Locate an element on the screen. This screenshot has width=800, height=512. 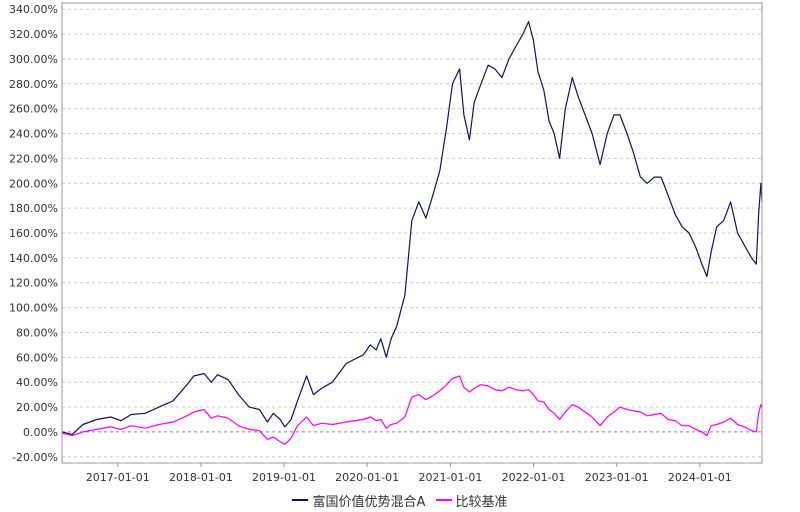
x-tick-label: 2018-01-01 is located at coordinates (201, 477).